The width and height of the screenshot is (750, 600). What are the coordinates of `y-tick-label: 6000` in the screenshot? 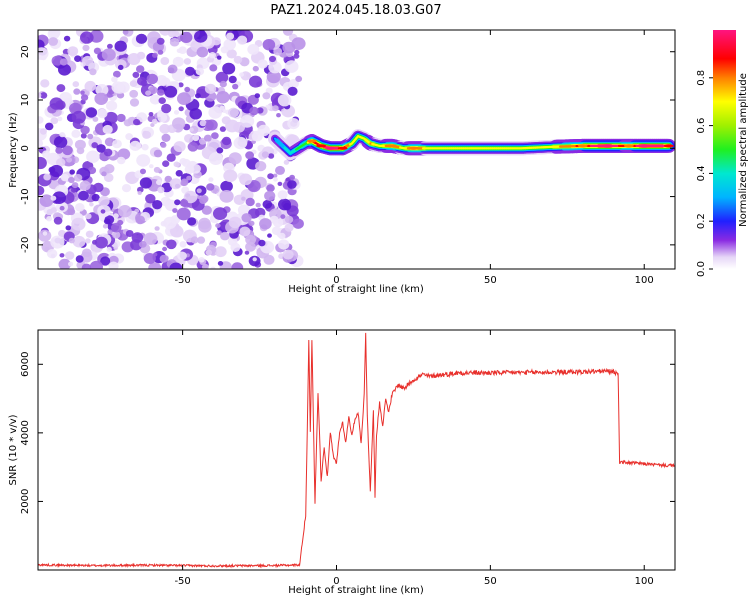 It's located at (25, 364).